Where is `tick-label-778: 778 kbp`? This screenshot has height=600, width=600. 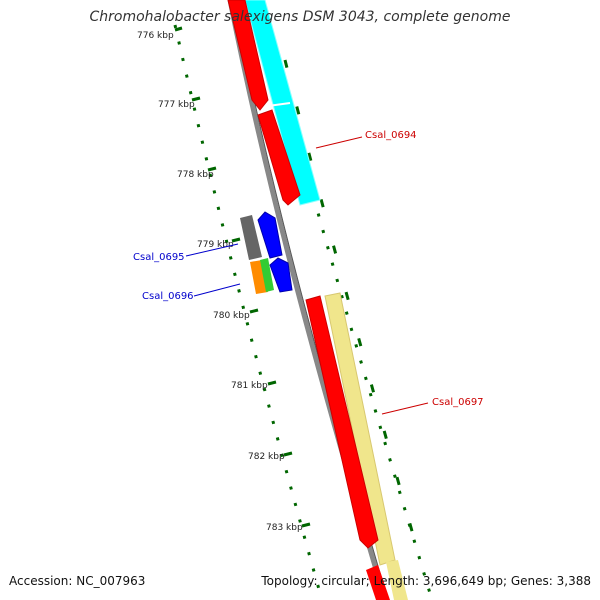
tick-label-778: 778 kbp is located at coordinates (195, 175).